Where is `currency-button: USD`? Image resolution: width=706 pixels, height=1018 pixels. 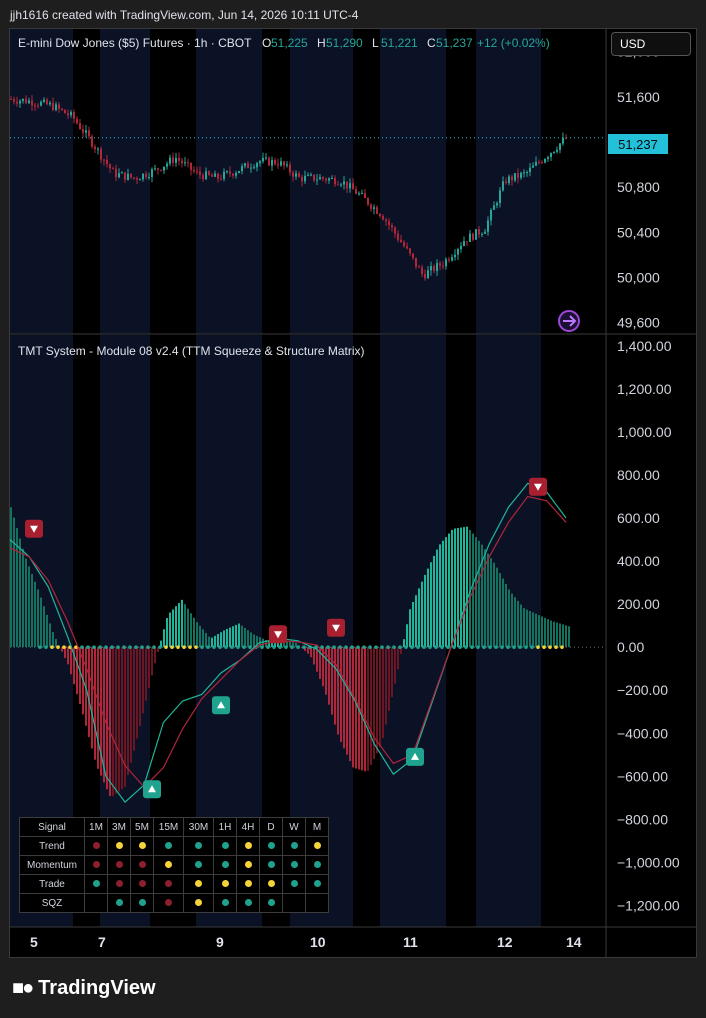 currency-button: USD is located at coordinates (651, 44).